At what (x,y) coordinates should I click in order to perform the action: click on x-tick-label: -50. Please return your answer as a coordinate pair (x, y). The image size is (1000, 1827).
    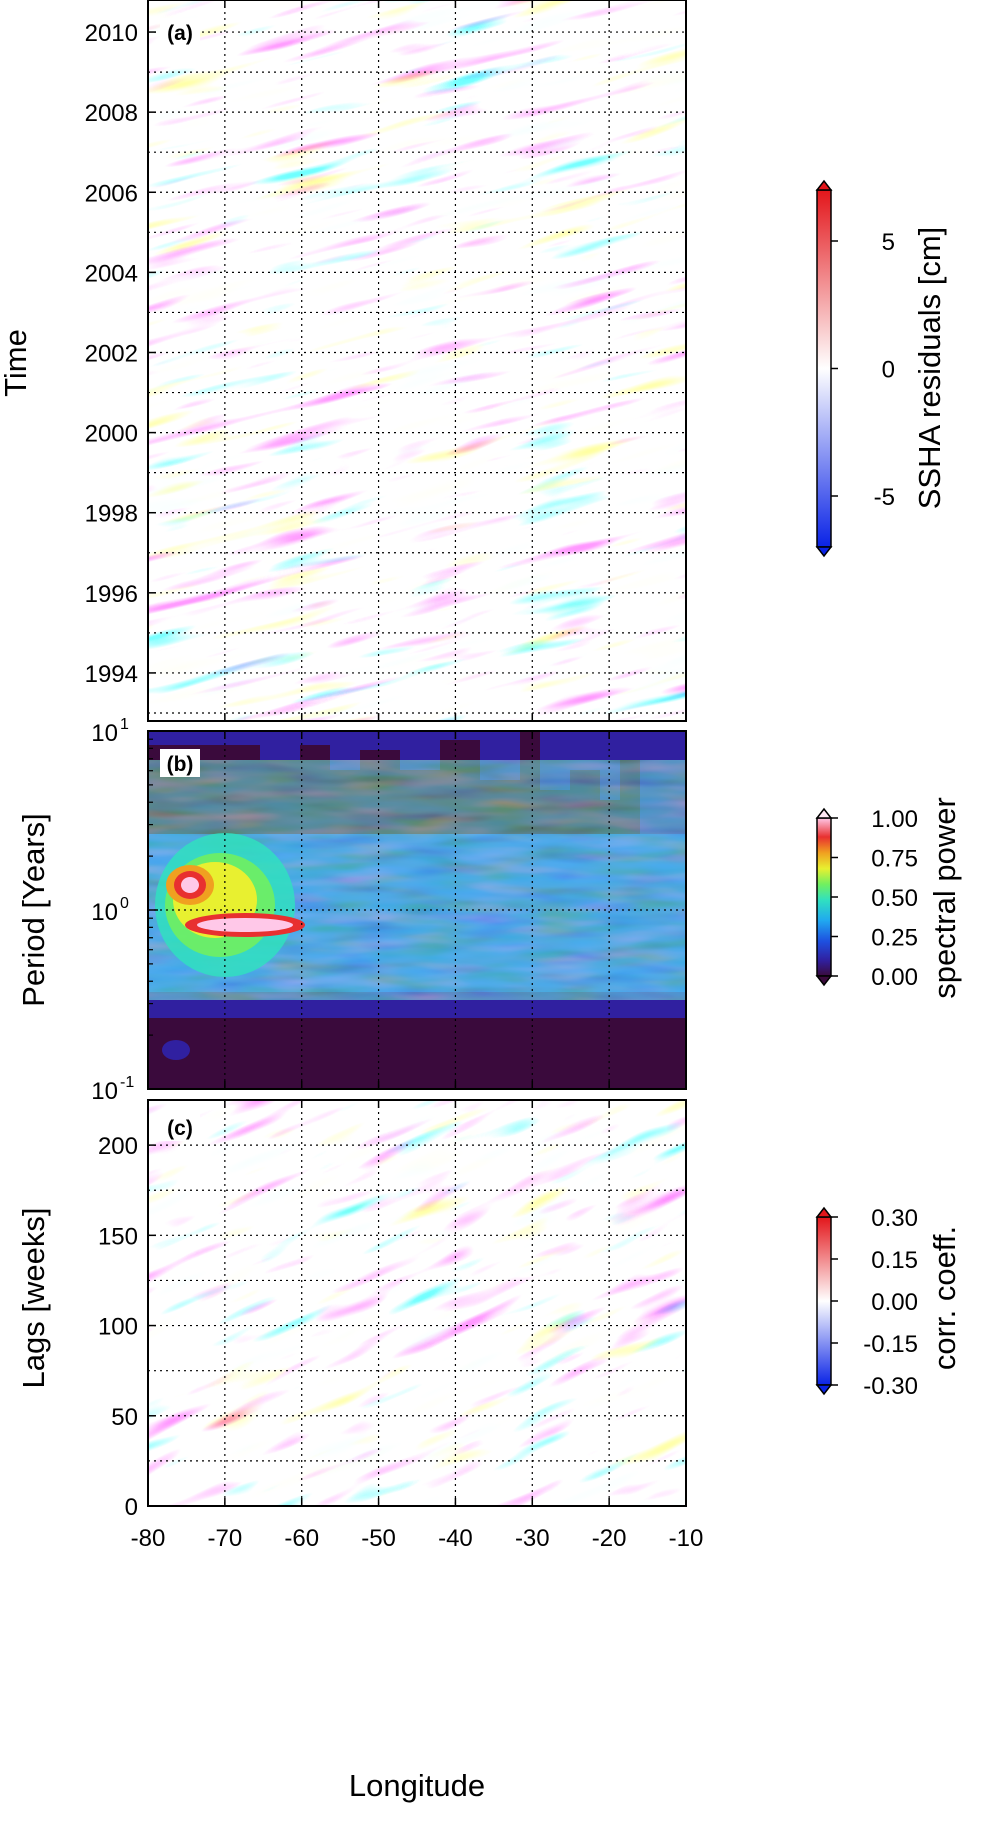
    Looking at the image, I should click on (378, 1538).